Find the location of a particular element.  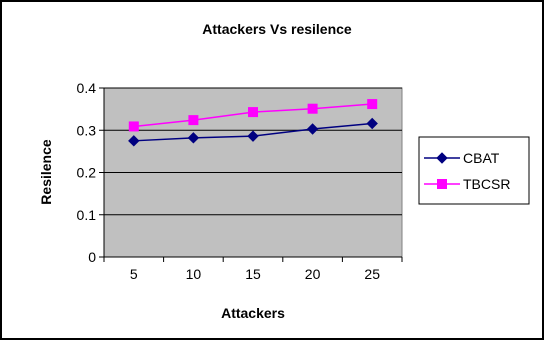

x-axis-label: Attackers is located at coordinates (253, 313).